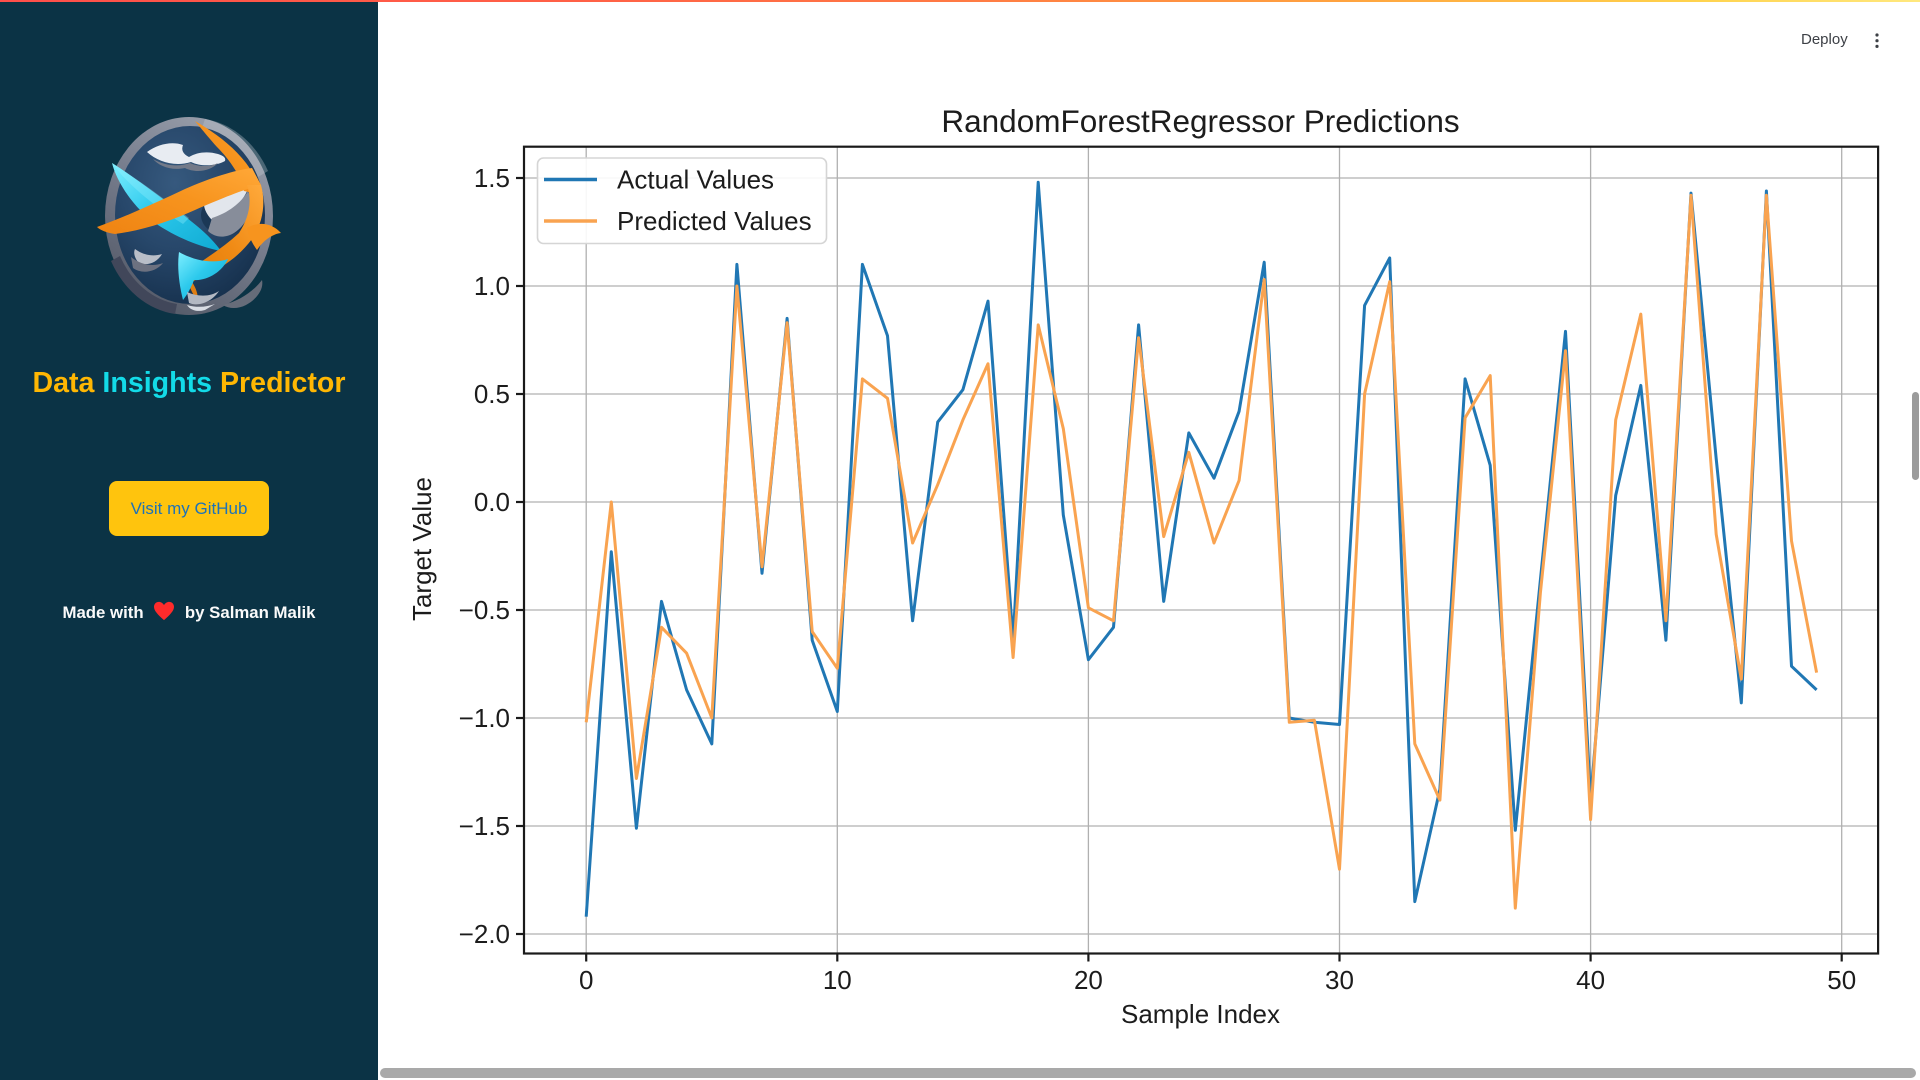 The width and height of the screenshot is (1920, 1080). I want to click on svg-text: −2.0, so click(484, 934).